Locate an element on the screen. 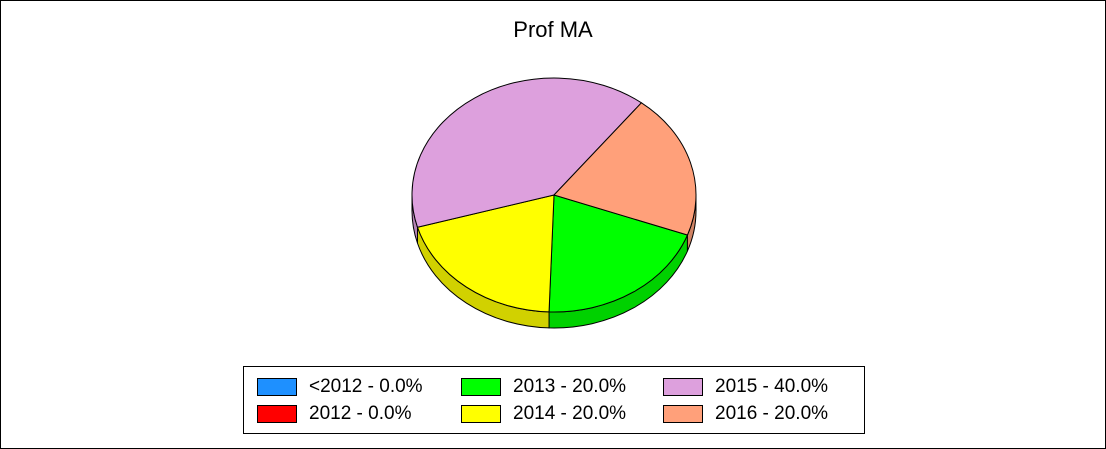  chart-title: Prof MA is located at coordinates (553, 29).